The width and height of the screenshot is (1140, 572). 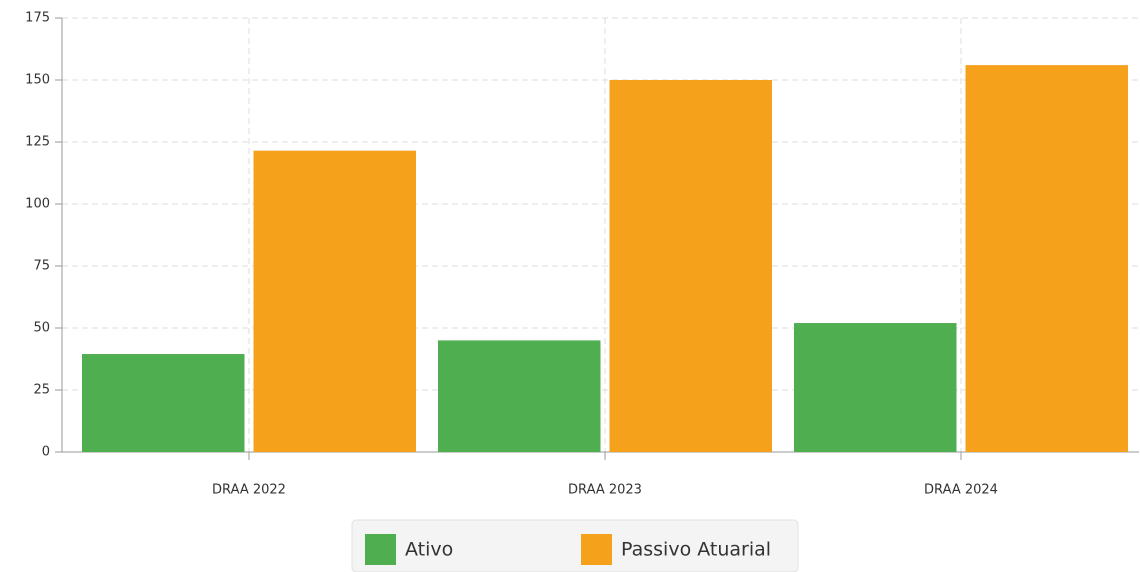 What do you see at coordinates (41, 328) in the screenshot?
I see `y-tick-label: 50` at bounding box center [41, 328].